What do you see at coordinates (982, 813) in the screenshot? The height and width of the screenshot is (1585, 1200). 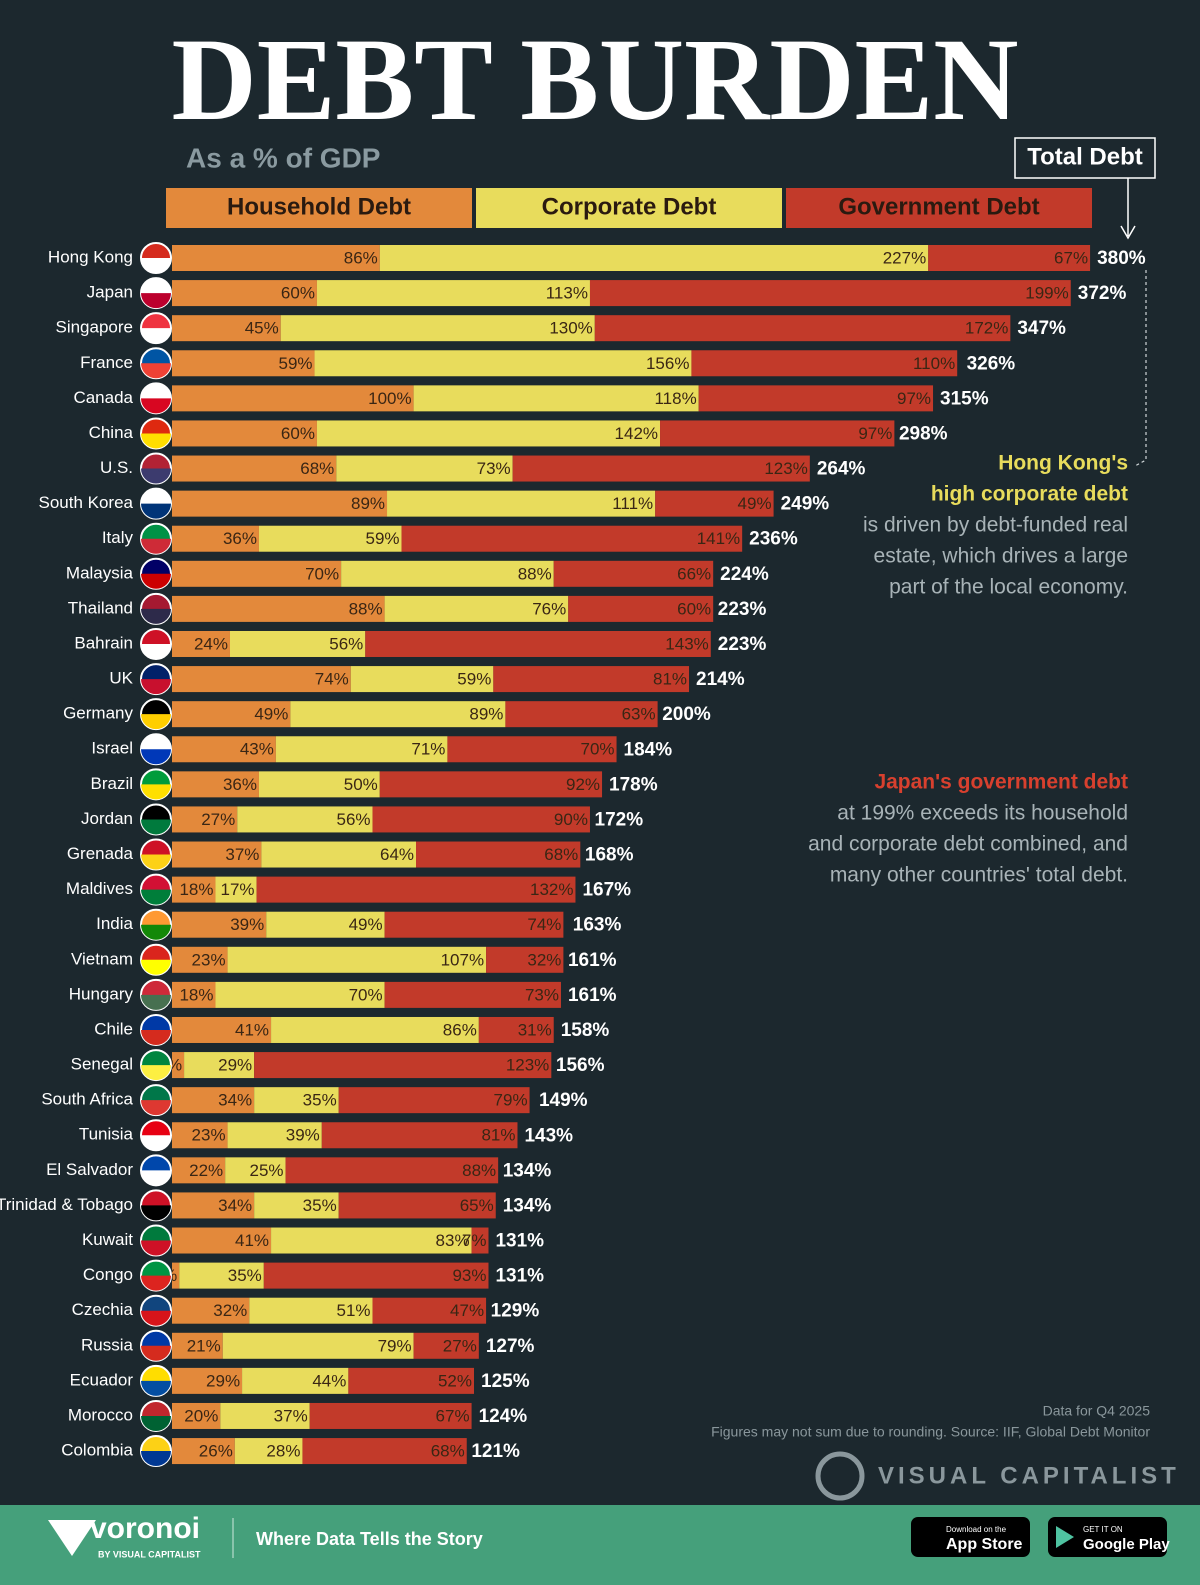 I see `annotation-text: at 199% exceeds its household` at bounding box center [982, 813].